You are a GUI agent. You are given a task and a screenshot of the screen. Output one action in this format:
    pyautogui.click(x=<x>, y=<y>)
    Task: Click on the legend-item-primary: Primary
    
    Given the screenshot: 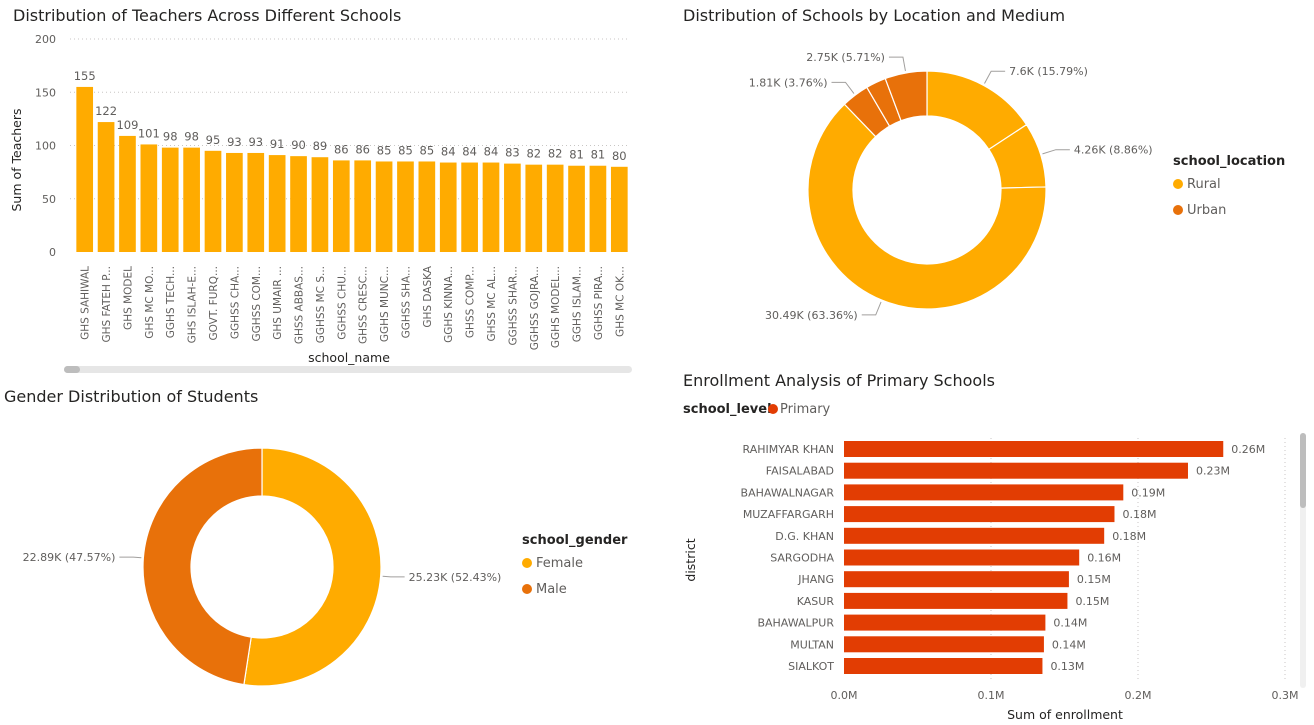 What is the action you would take?
    pyautogui.click(x=799, y=409)
    